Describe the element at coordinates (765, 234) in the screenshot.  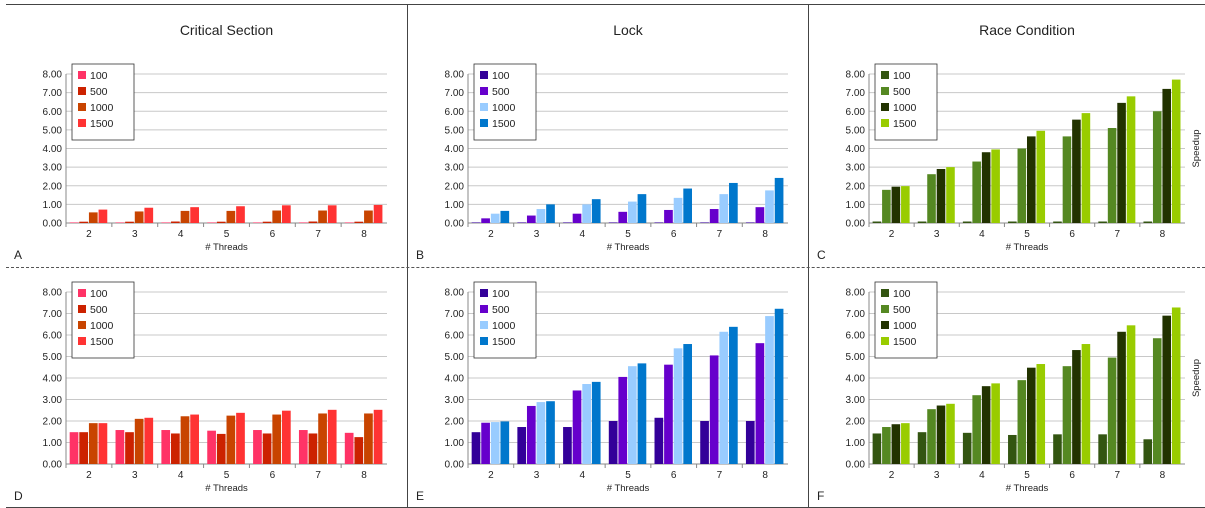
I see `x-tick-label: 8` at that location.